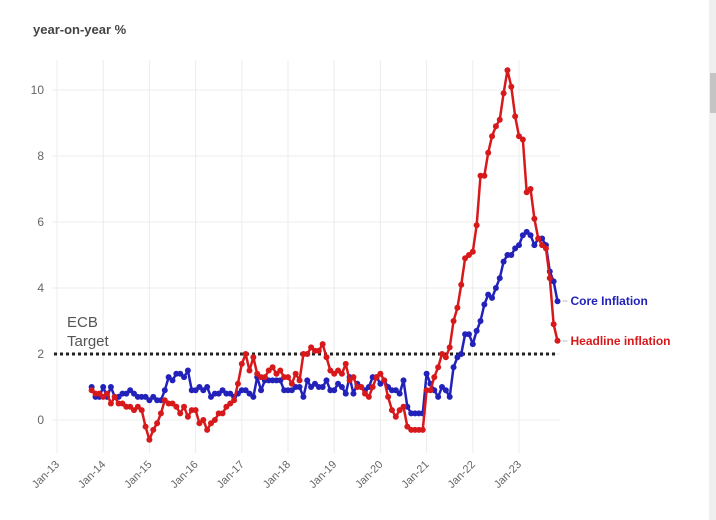  What do you see at coordinates (713, 93) in the screenshot?
I see `scrollbar-thumb` at bounding box center [713, 93].